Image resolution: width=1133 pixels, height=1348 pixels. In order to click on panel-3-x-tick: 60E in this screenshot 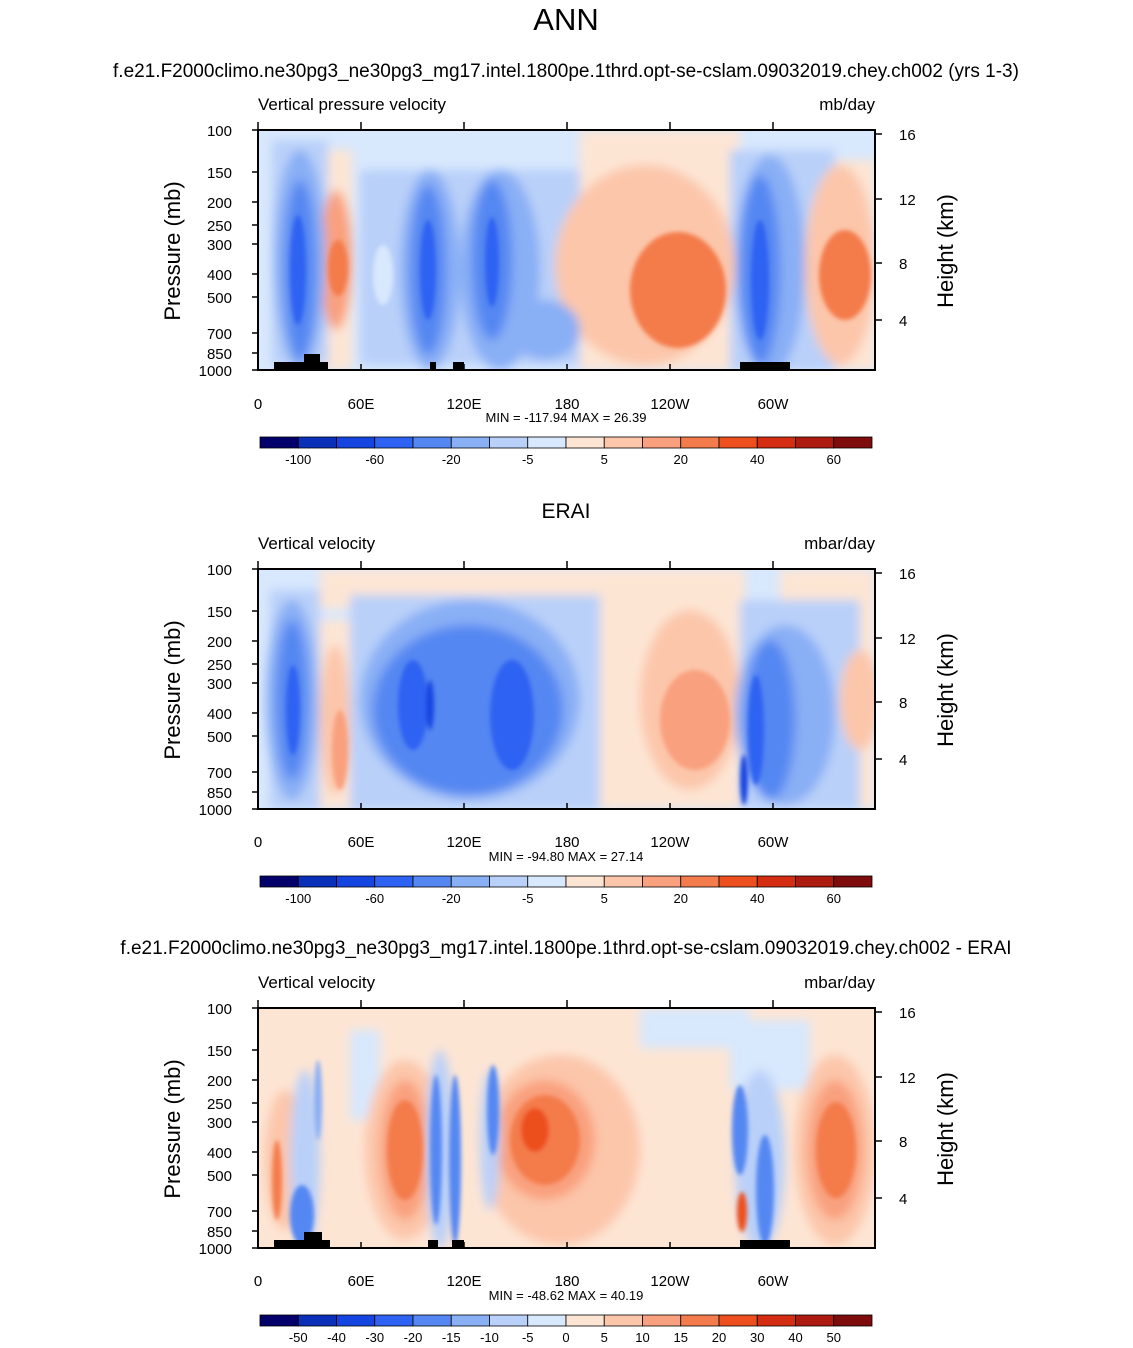, I will do `click(361, 1281)`.